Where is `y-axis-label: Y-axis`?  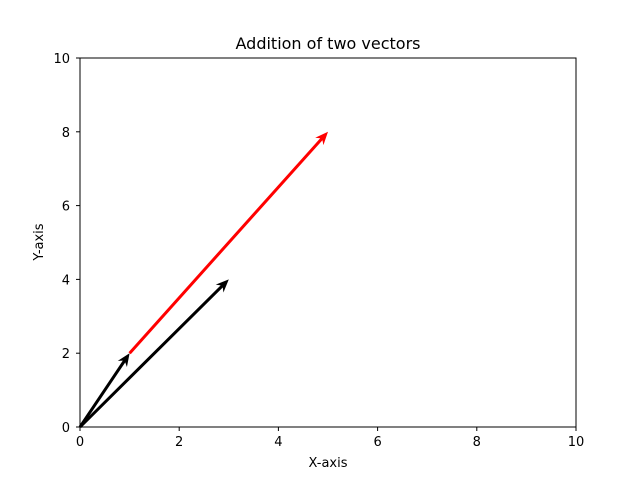
y-axis-label: Y-axis is located at coordinates (39, 242).